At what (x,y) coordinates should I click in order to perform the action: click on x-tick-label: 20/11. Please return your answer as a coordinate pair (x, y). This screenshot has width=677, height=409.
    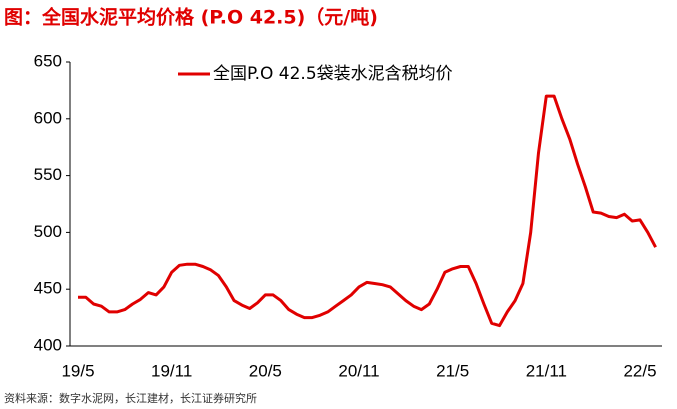
    Looking at the image, I should click on (358, 370).